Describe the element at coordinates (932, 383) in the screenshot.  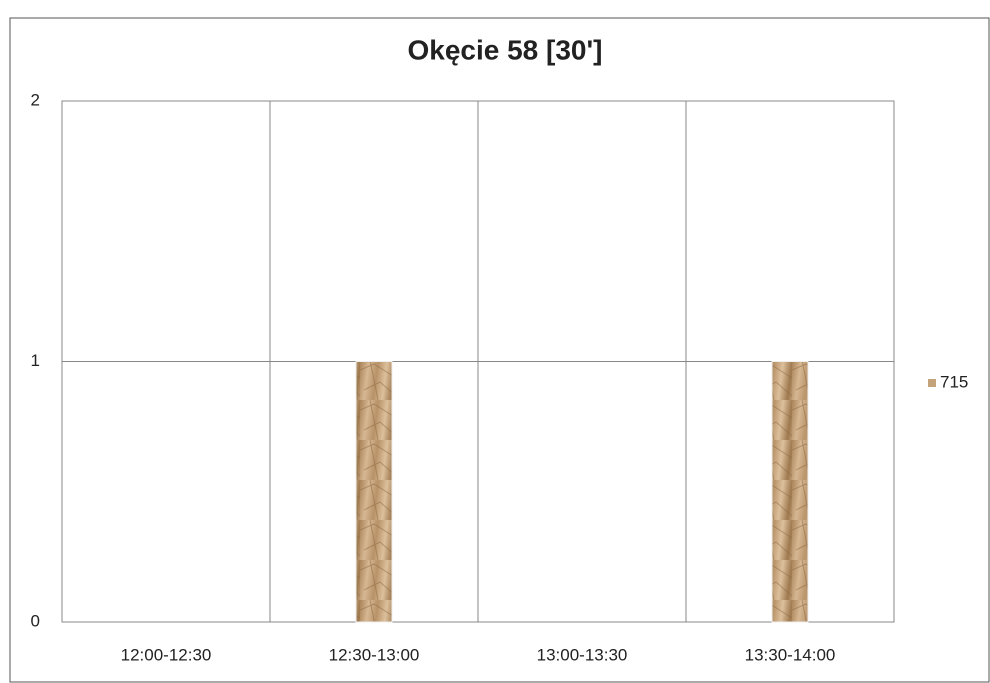
I see `legend-swatch` at that location.